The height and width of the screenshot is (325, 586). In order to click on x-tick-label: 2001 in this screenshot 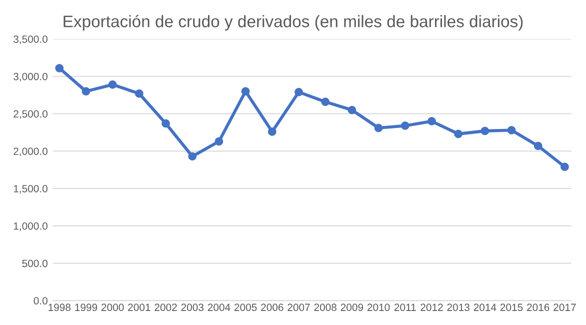, I will do `click(139, 308)`.